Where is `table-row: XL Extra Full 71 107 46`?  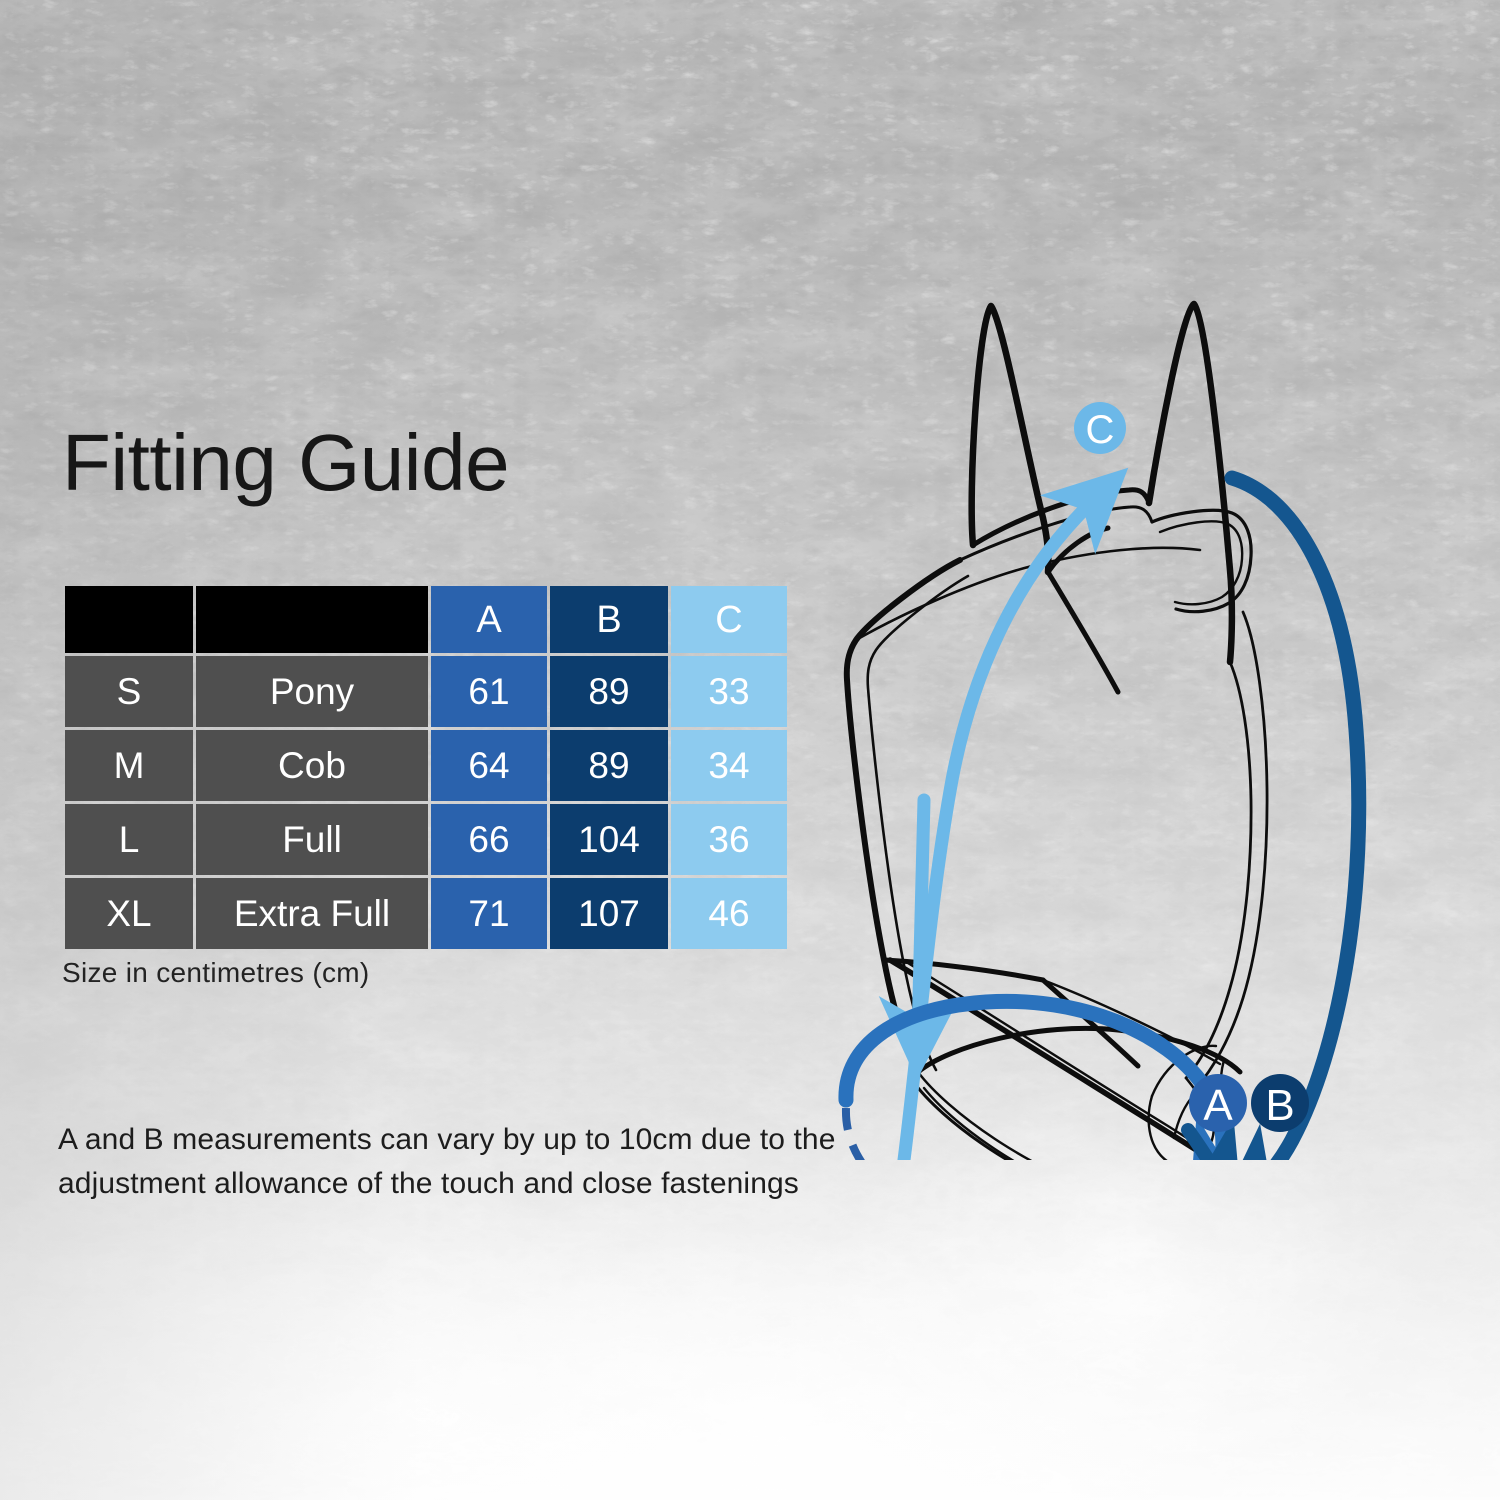
table-row: XL Extra Full 71 107 46 is located at coordinates (426, 913).